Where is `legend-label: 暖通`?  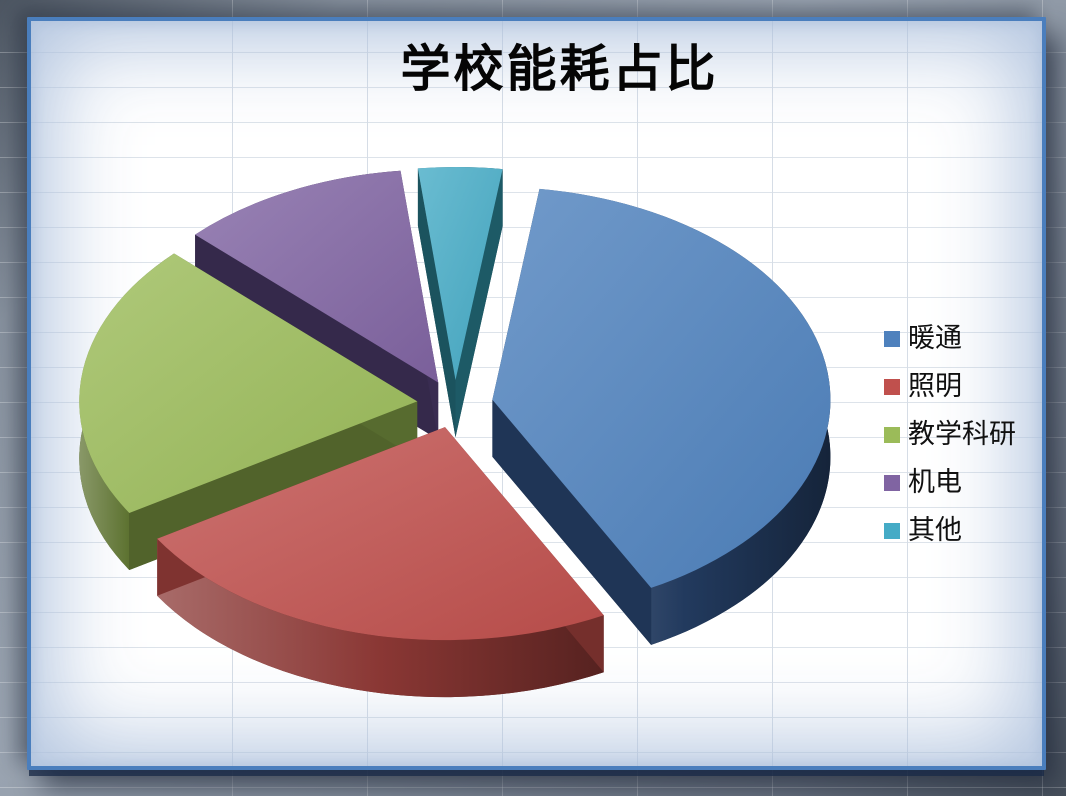 legend-label: 暖通 is located at coordinates (935, 338).